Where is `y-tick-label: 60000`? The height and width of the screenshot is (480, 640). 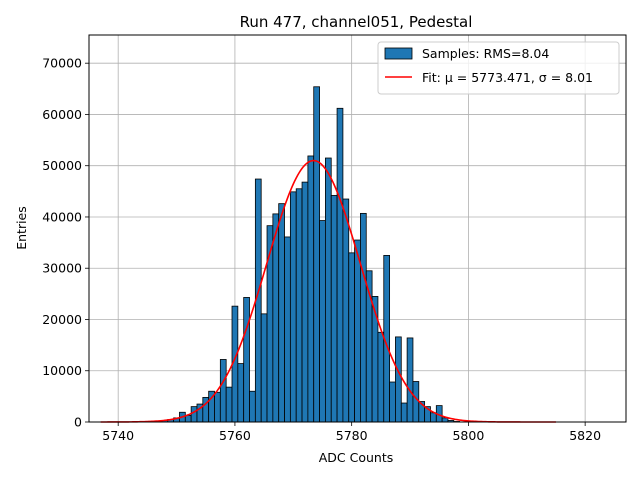 y-tick-label: 60000 is located at coordinates (62, 114).